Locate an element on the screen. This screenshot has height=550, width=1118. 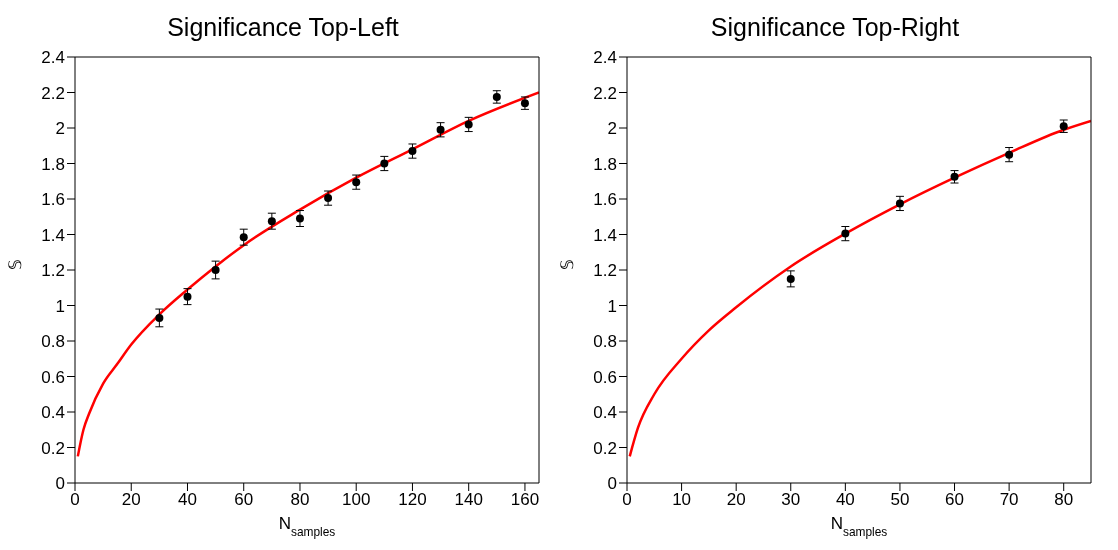
x-tick-label: 70 is located at coordinates (1009, 500).